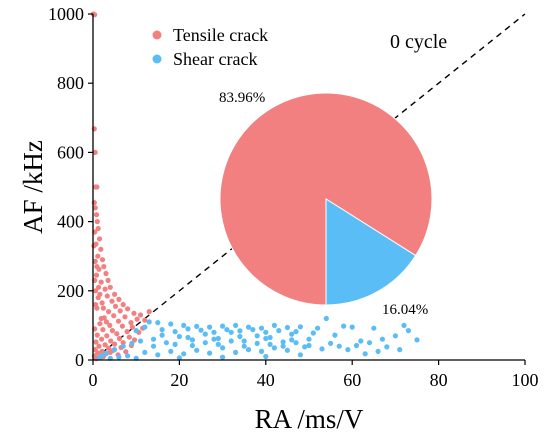 The image size is (550, 440). Describe the element at coordinates (157, 59) in the screenshot. I see `legend-marker-shear` at that location.